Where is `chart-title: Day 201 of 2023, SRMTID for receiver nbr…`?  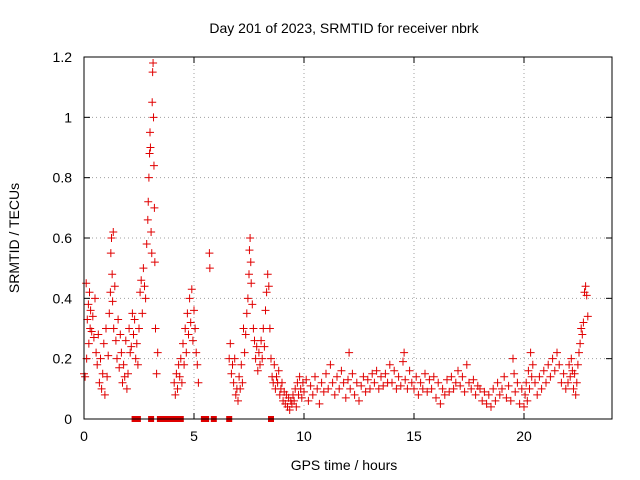
chart-title: Day 201 of 2023, SRMTID for receiver nbr… is located at coordinates (344, 28).